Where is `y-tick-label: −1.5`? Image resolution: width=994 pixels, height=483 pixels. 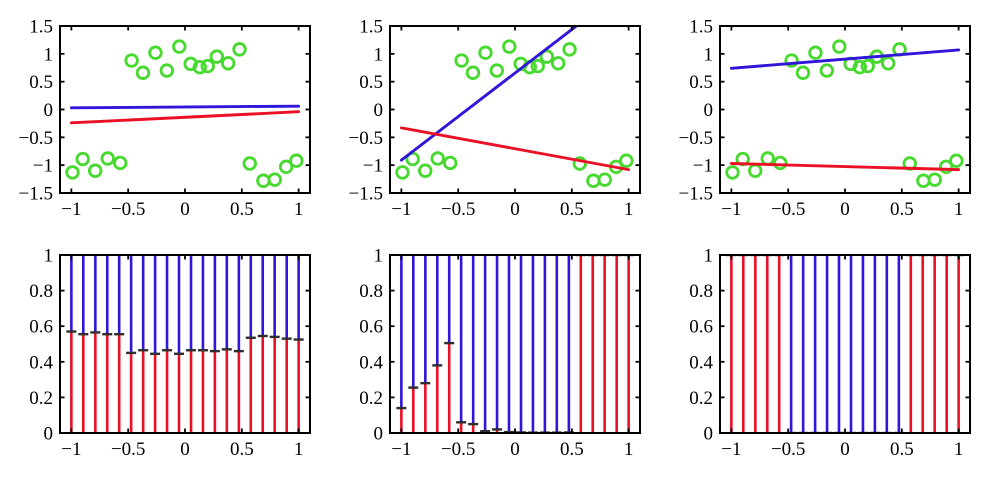 y-tick-label: −1.5 is located at coordinates (696, 194).